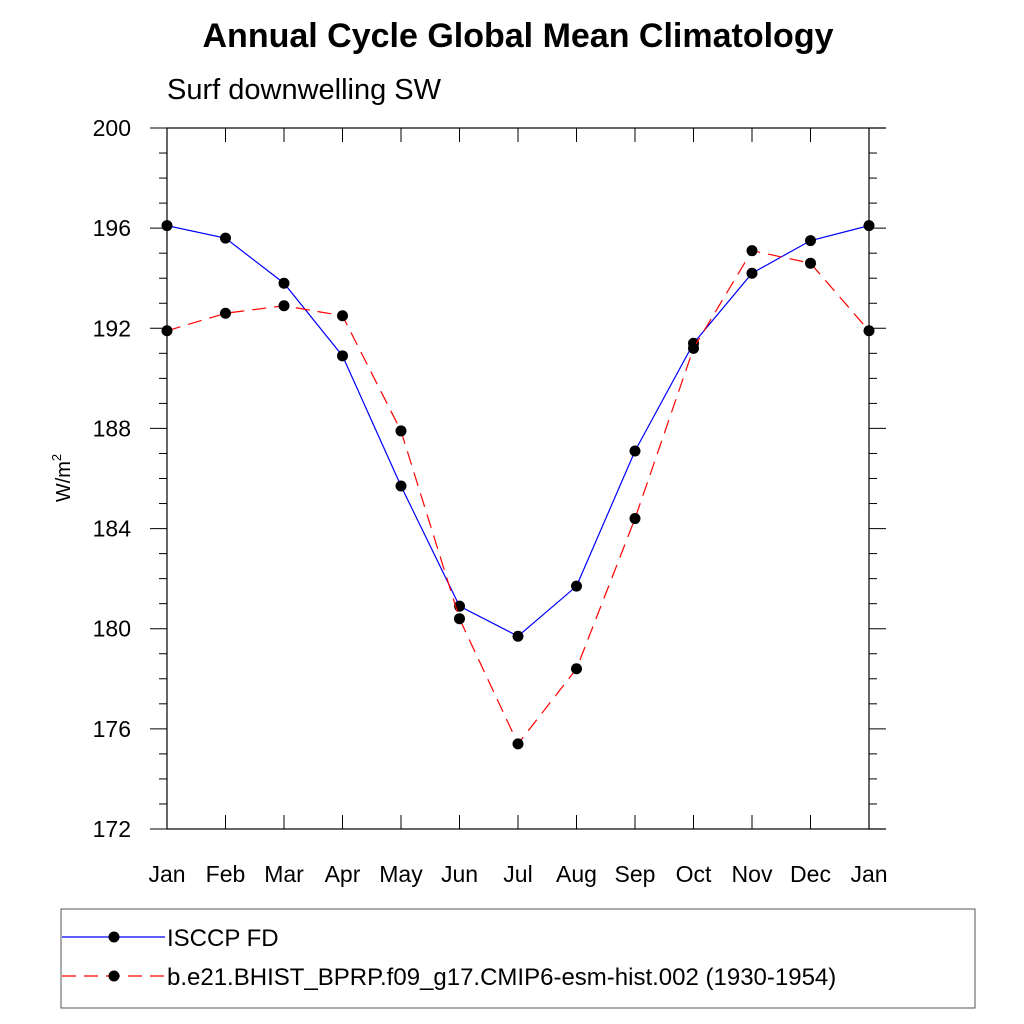 The image size is (1024, 1024). What do you see at coordinates (518, 36) in the screenshot?
I see `chart-title: Annual Cycle Global Mean Climatology` at bounding box center [518, 36].